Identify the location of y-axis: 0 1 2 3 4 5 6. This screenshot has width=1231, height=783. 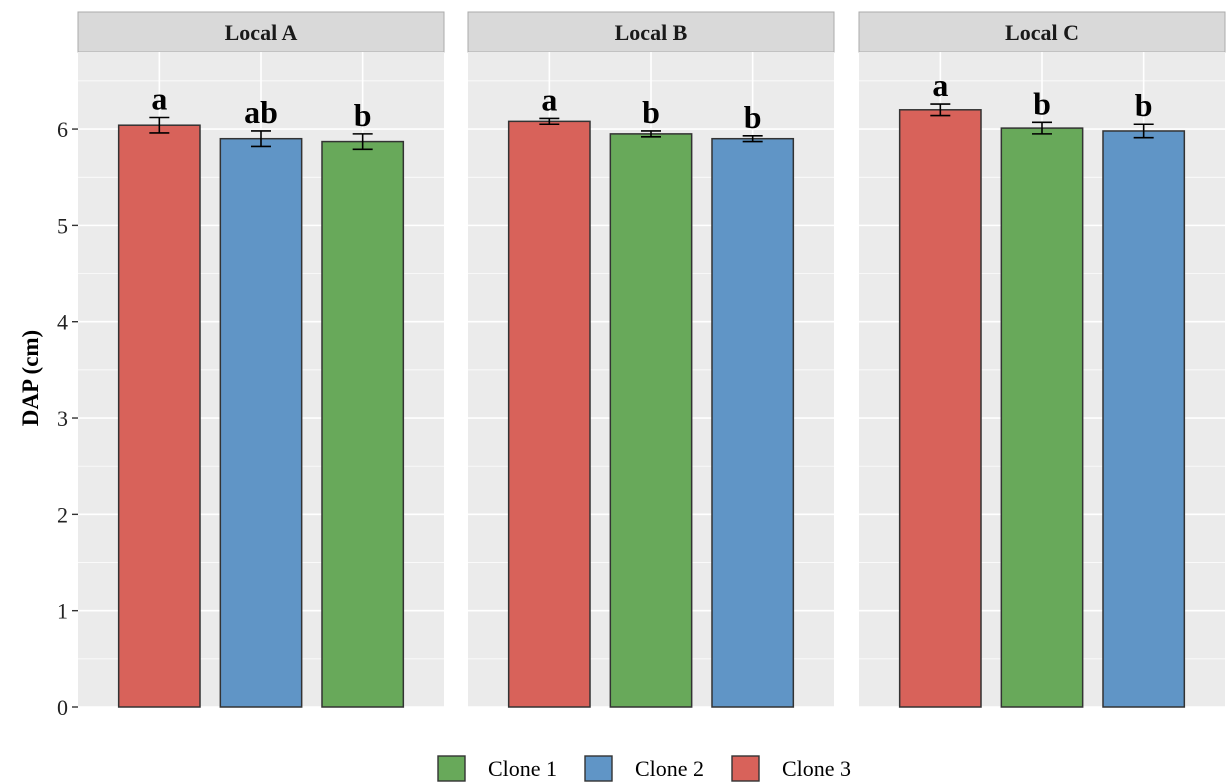
(67, 418).